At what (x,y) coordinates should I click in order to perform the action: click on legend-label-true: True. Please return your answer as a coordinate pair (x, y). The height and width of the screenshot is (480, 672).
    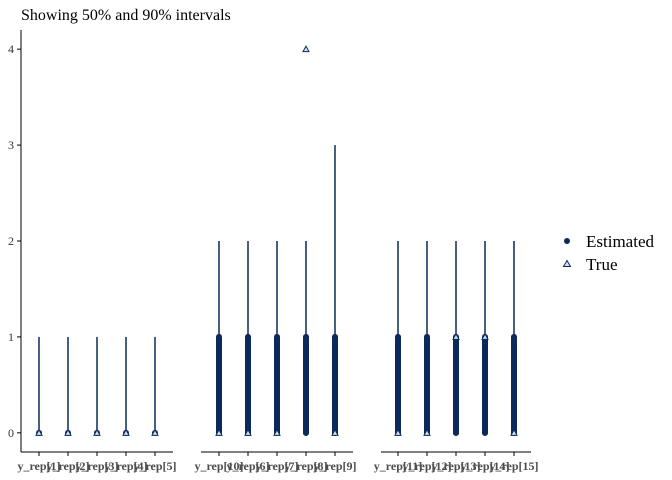
    Looking at the image, I should click on (602, 264).